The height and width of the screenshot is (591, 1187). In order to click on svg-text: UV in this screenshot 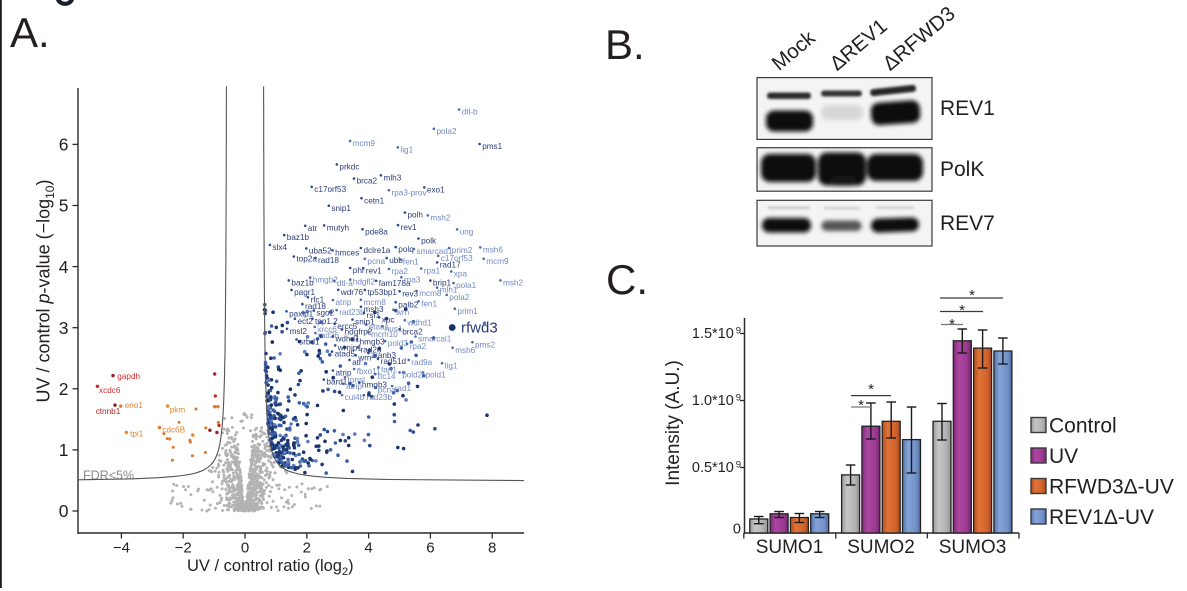, I will do `click(1063, 456)`.